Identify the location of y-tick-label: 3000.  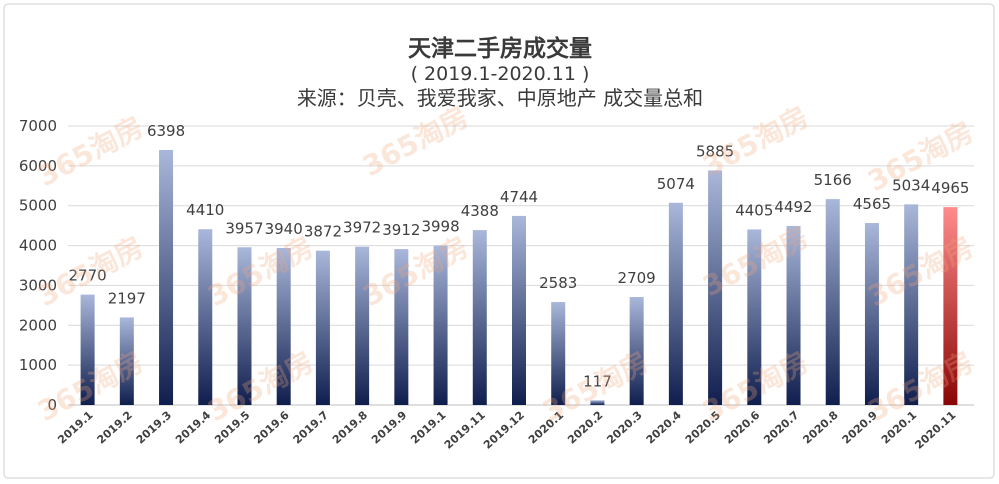
(38, 285).